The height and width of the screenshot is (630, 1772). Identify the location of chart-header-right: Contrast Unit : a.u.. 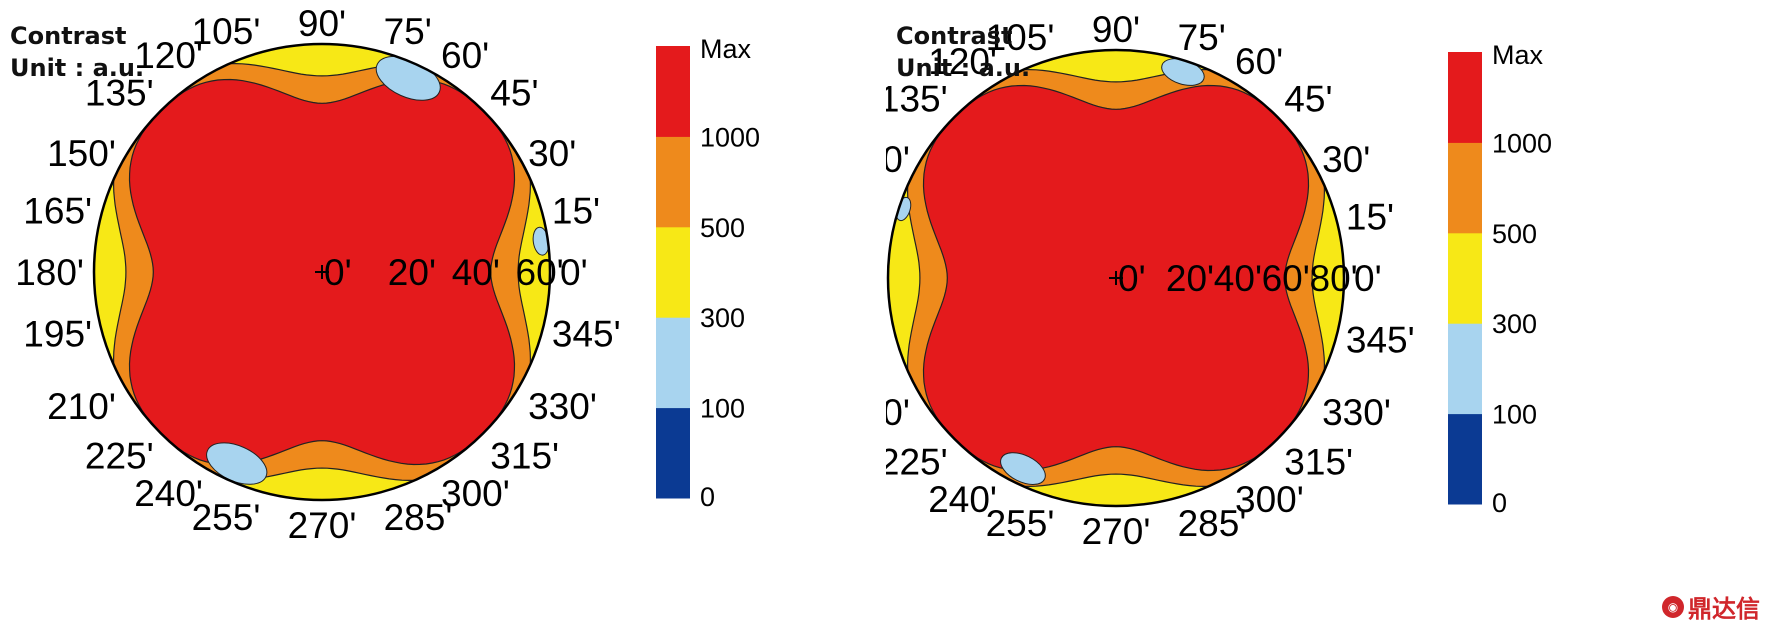
(963, 52).